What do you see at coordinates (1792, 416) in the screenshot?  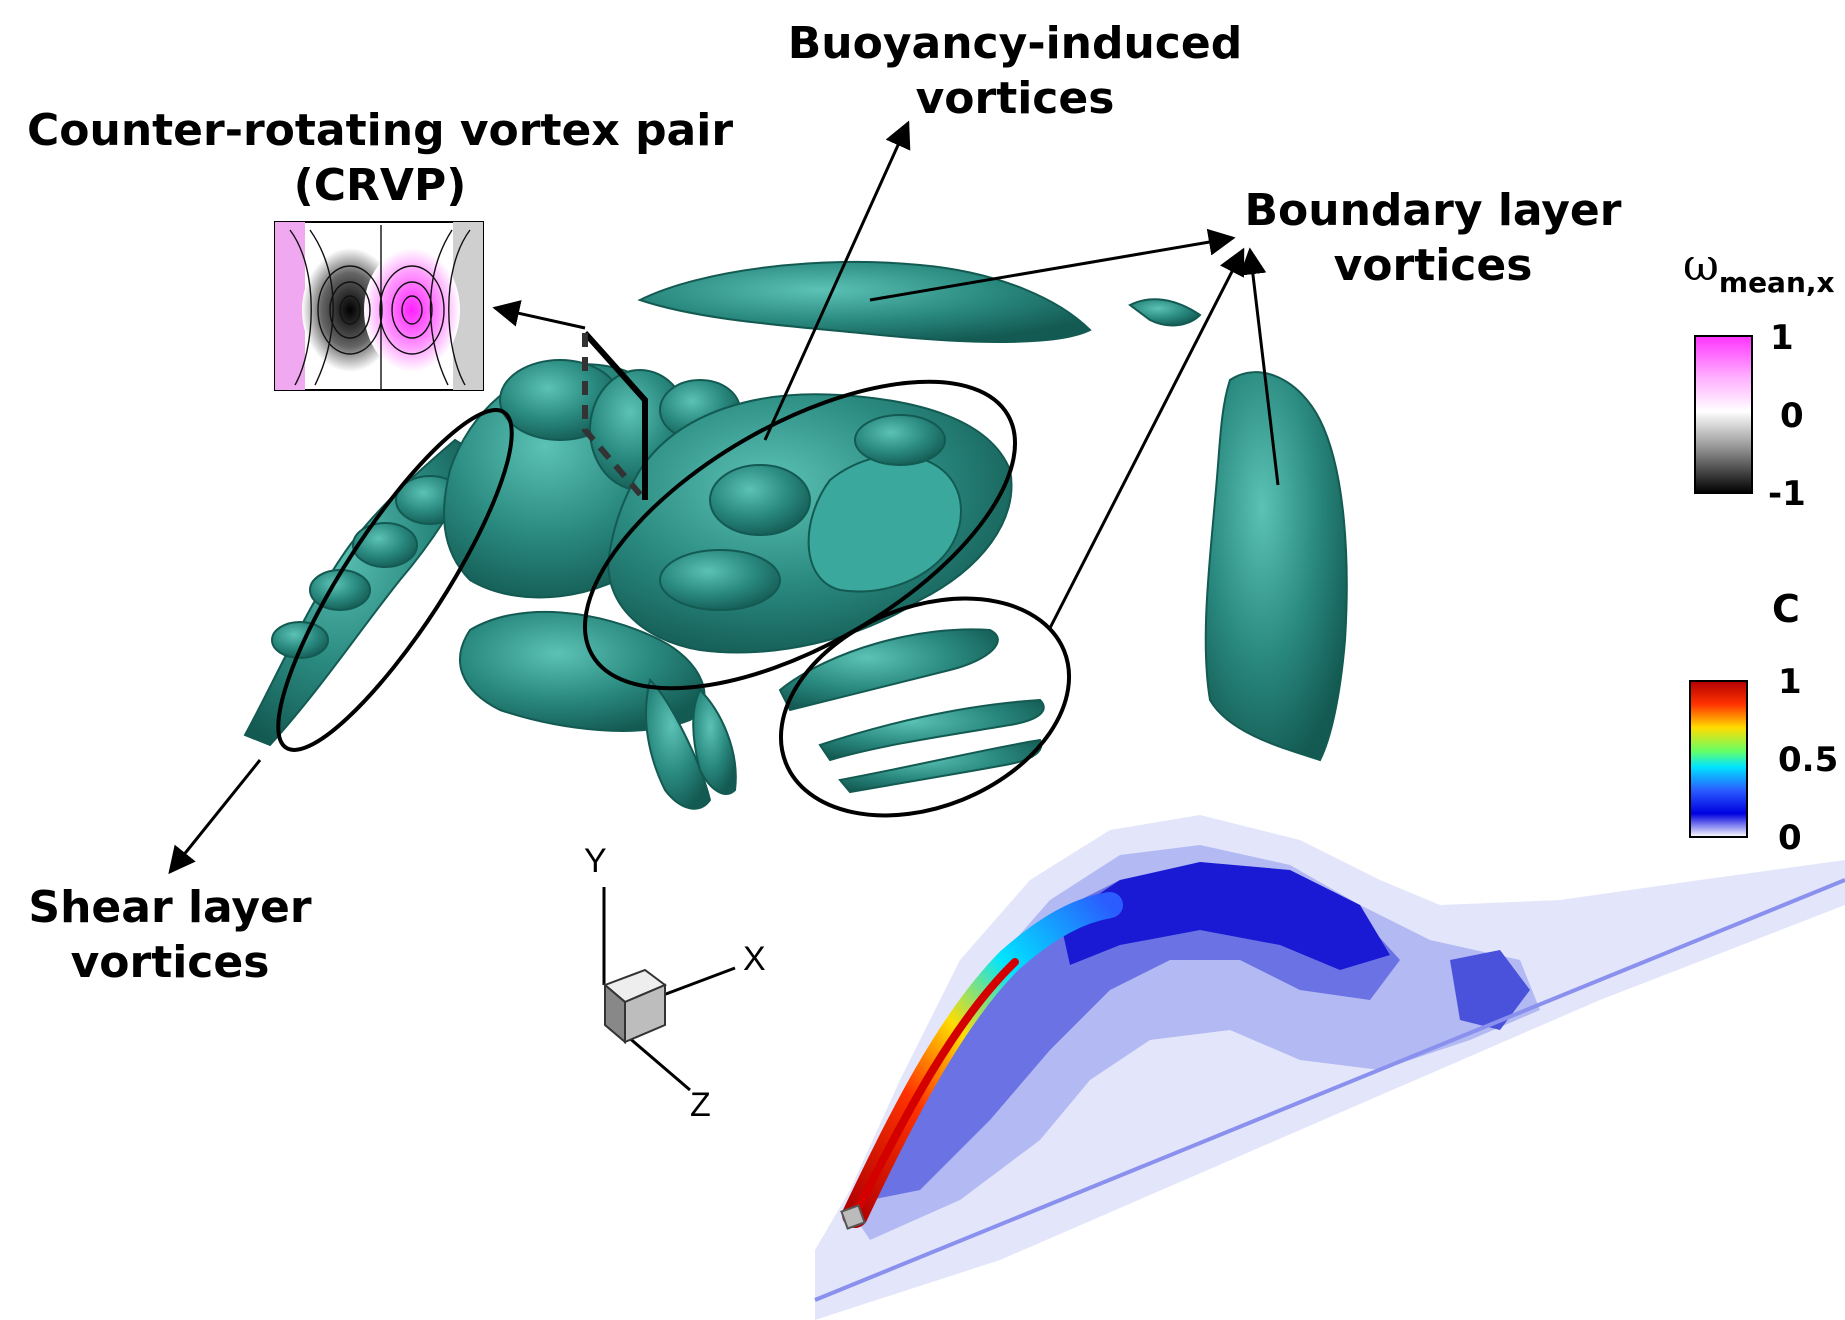 I see `omega-tick-mid: 0` at bounding box center [1792, 416].